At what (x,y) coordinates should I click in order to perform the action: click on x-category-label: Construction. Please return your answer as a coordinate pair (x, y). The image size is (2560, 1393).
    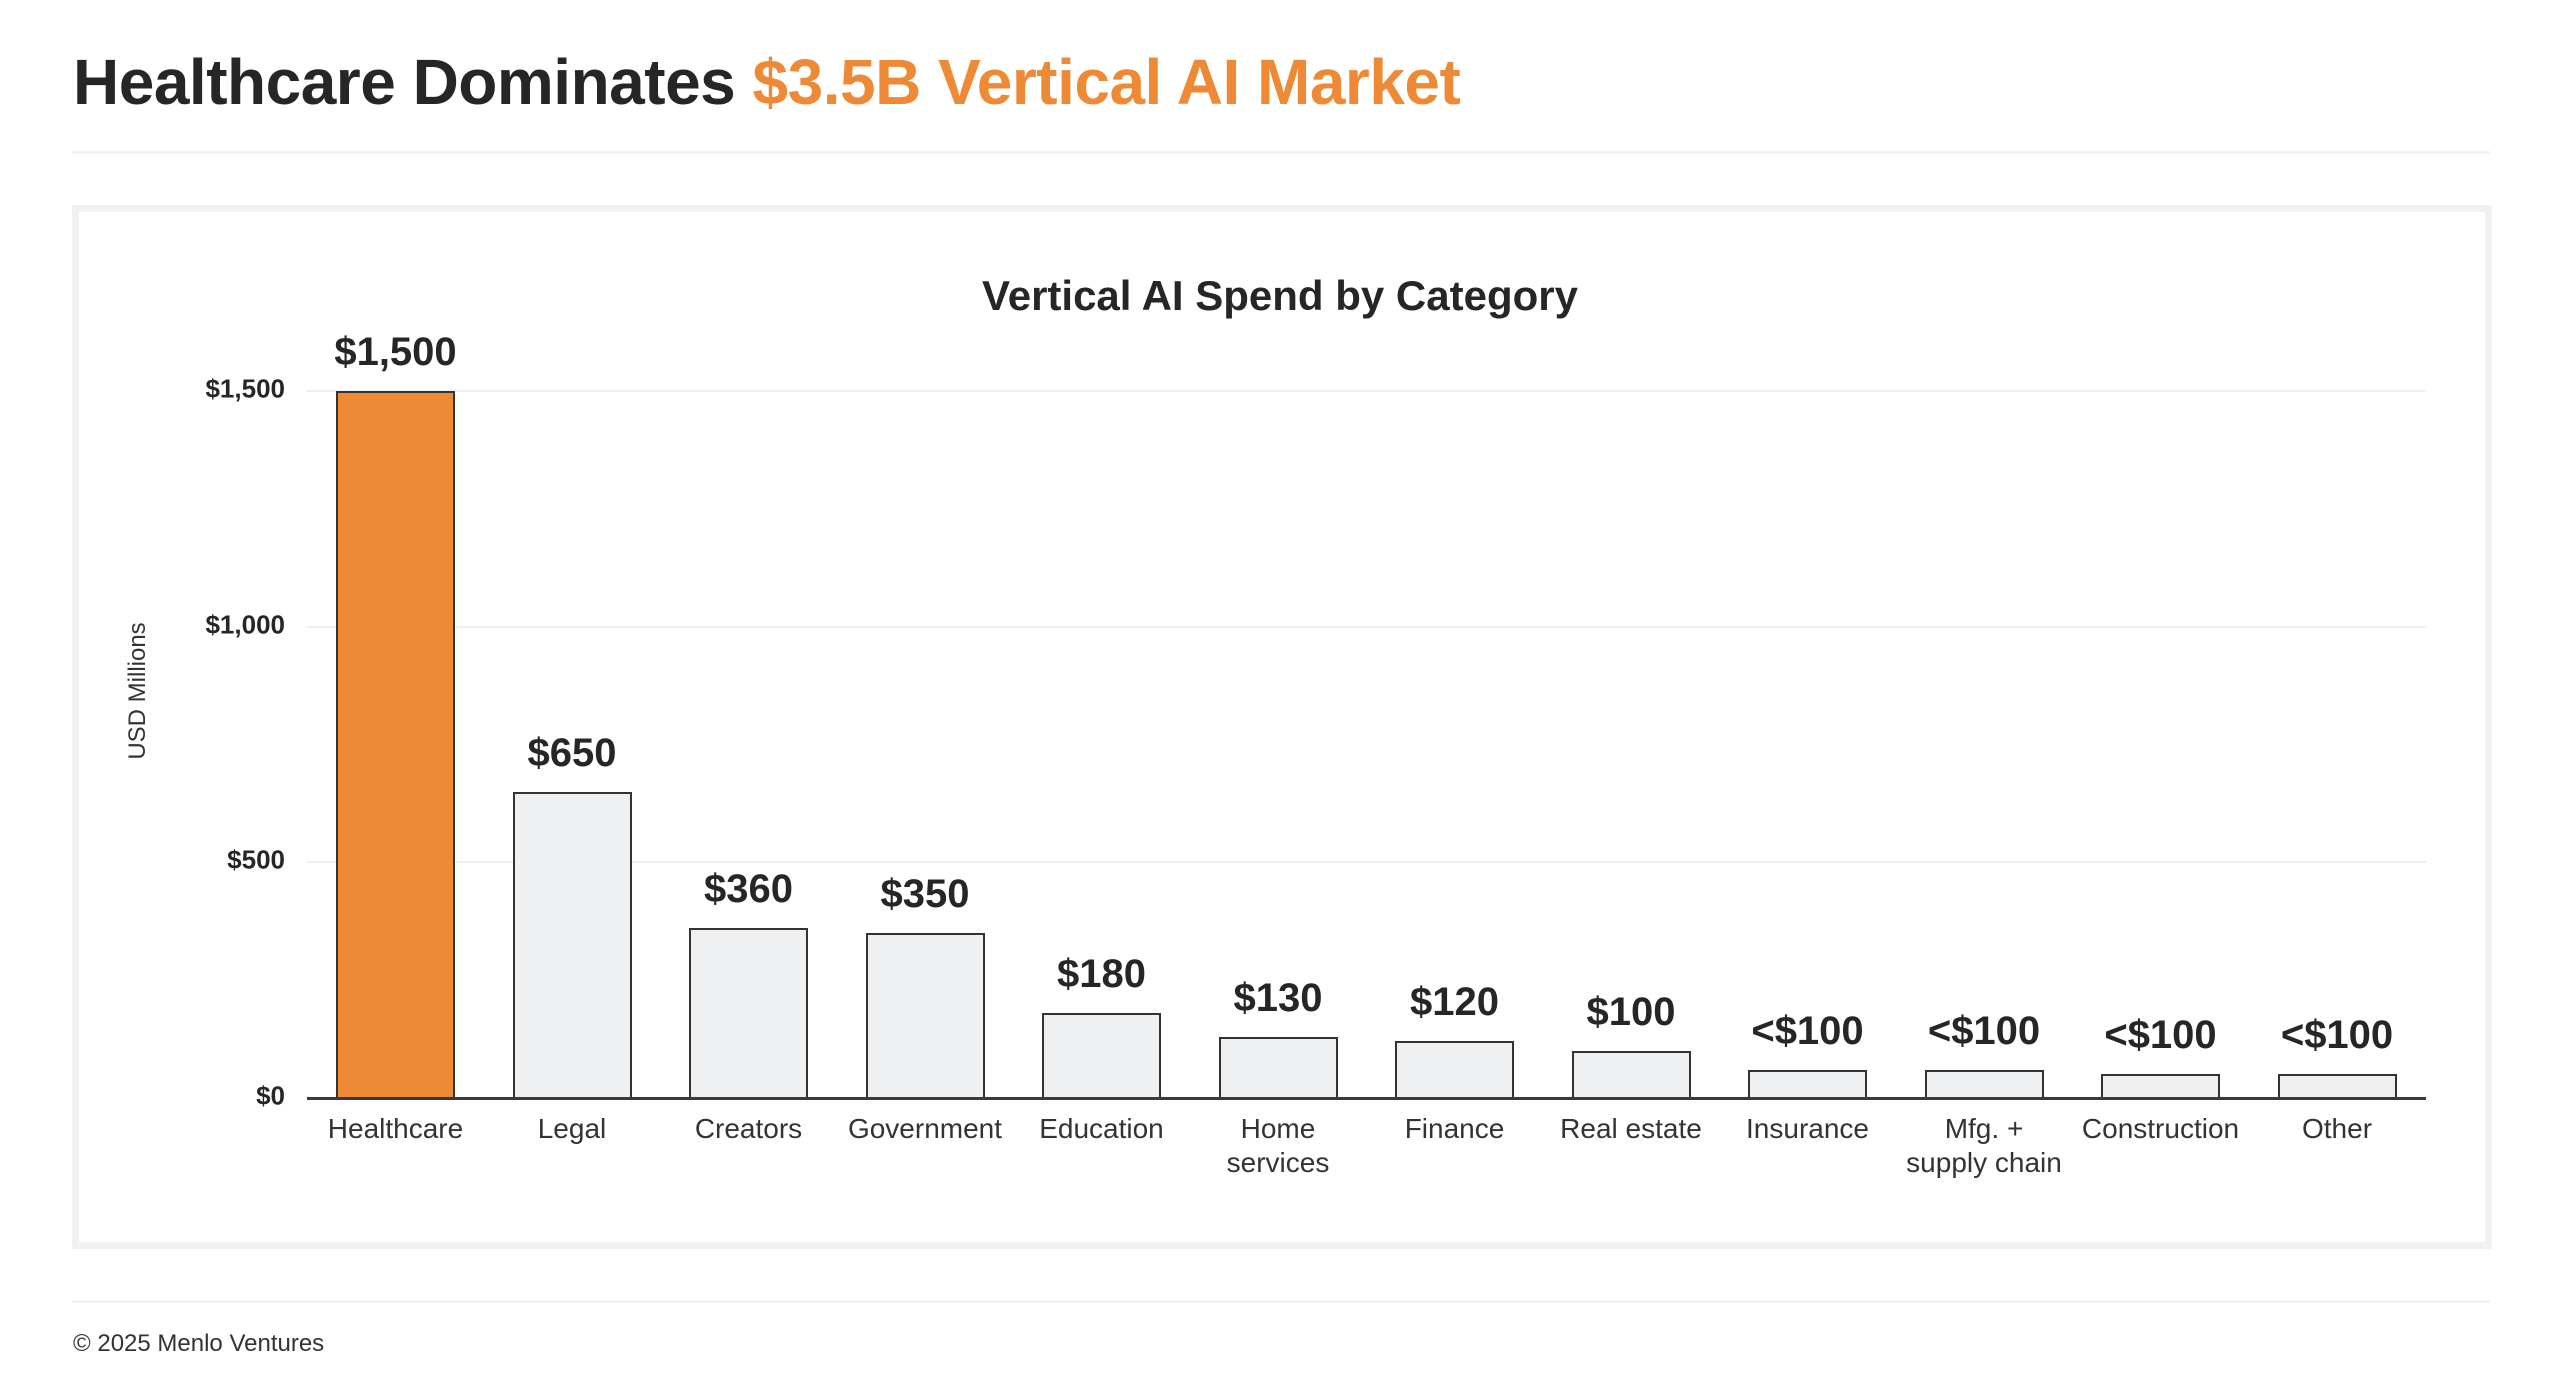
    Looking at the image, I should click on (2161, 1129).